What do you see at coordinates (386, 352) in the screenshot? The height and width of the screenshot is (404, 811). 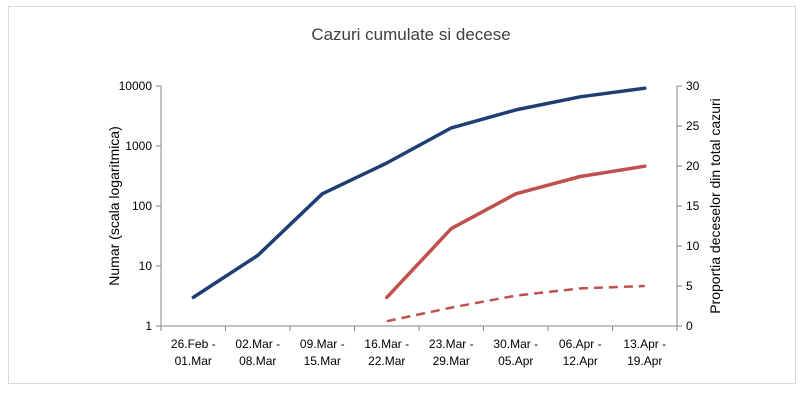 I see `x-tick-label: 16.Mar -22.Mar` at bounding box center [386, 352].